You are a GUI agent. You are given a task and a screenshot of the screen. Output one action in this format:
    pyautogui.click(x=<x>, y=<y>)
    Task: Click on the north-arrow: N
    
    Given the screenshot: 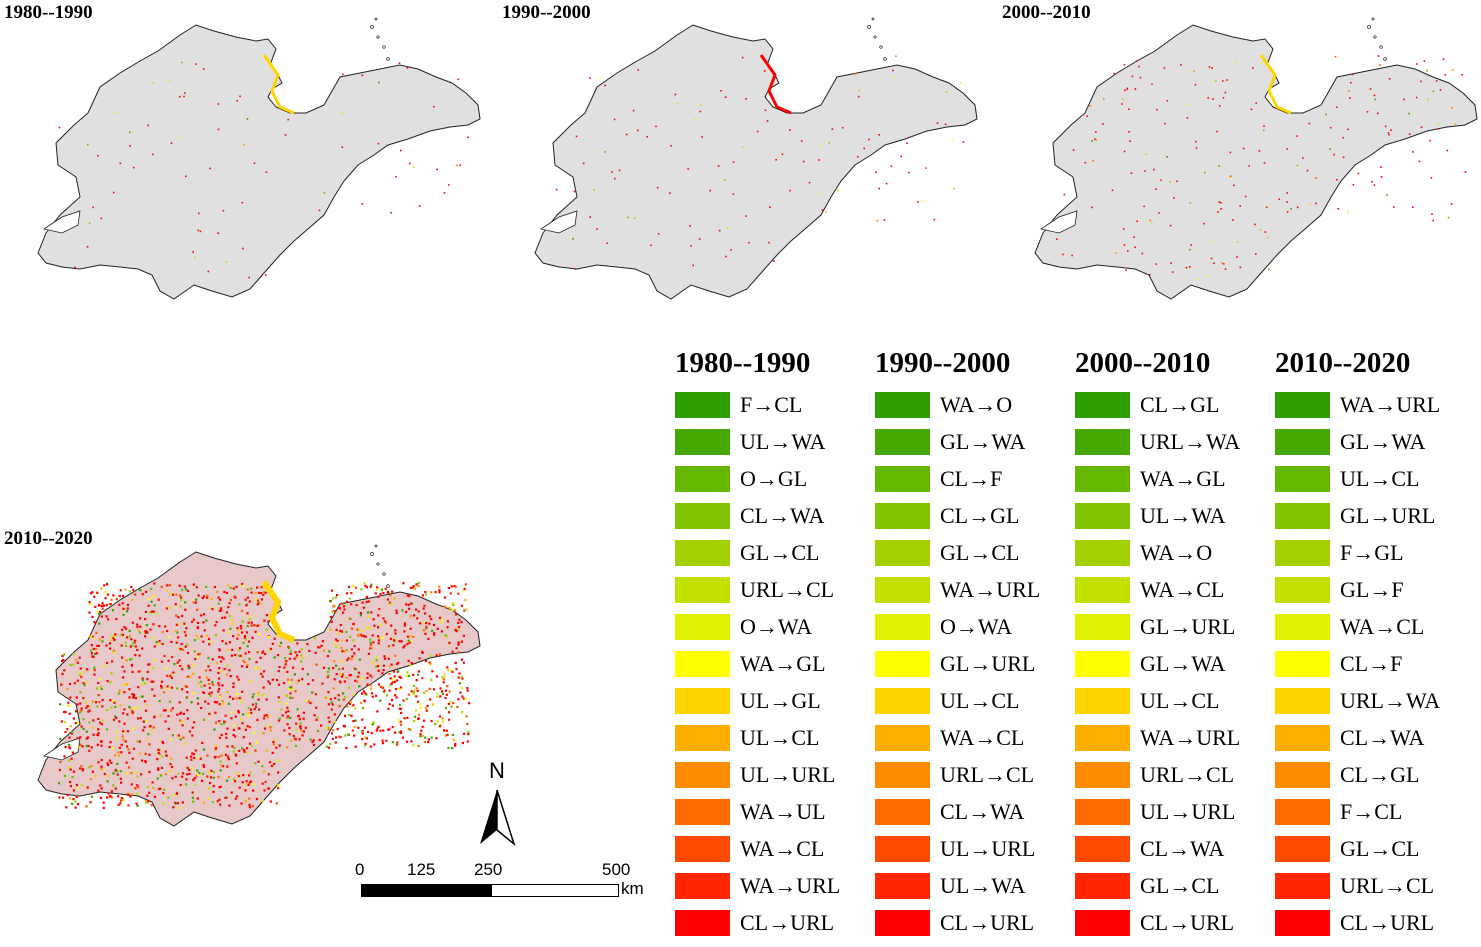 What is the action you would take?
    pyautogui.click(x=498, y=802)
    